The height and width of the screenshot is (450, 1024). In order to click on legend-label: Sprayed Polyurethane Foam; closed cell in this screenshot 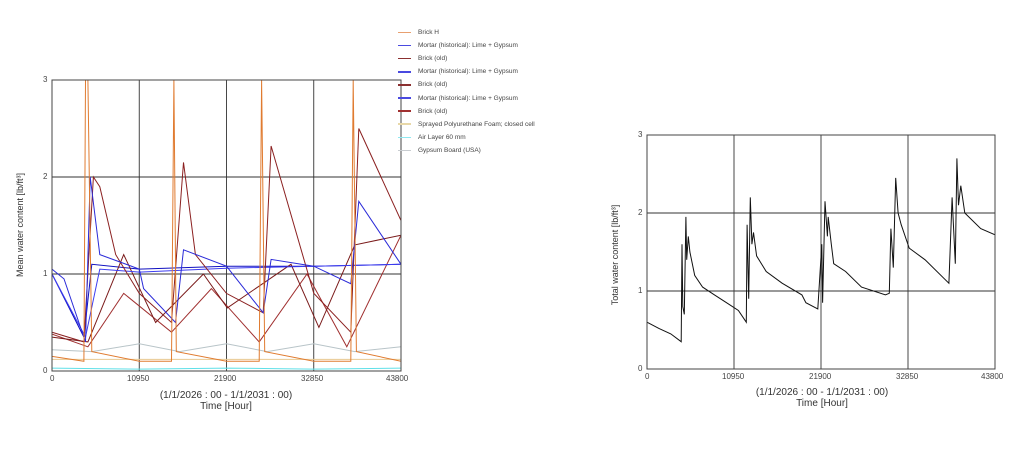, I will do `click(476, 124)`.